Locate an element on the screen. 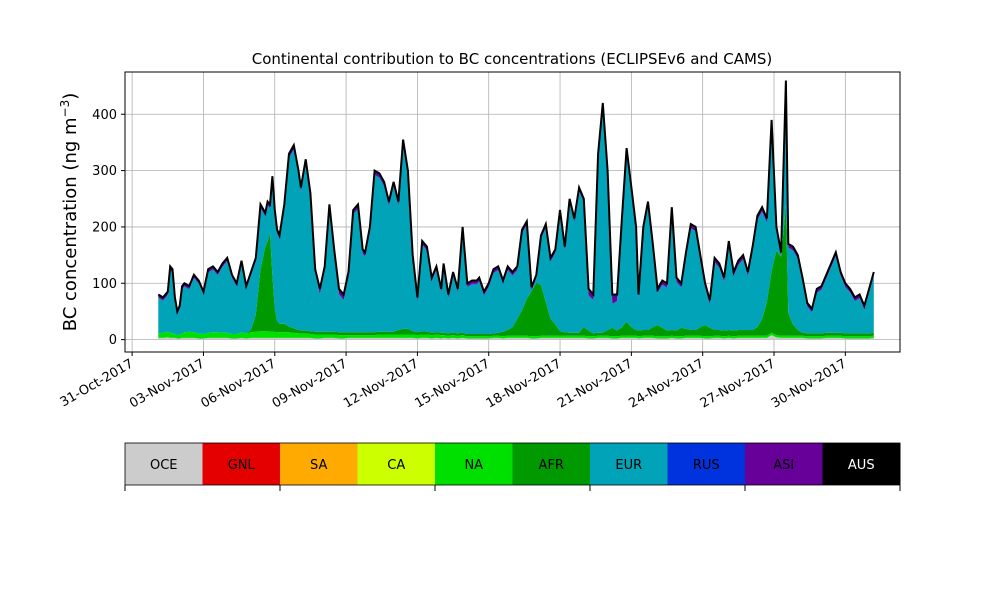 The width and height of the screenshot is (1000, 600). y-axis-label-close: ) is located at coordinates (70, 96).